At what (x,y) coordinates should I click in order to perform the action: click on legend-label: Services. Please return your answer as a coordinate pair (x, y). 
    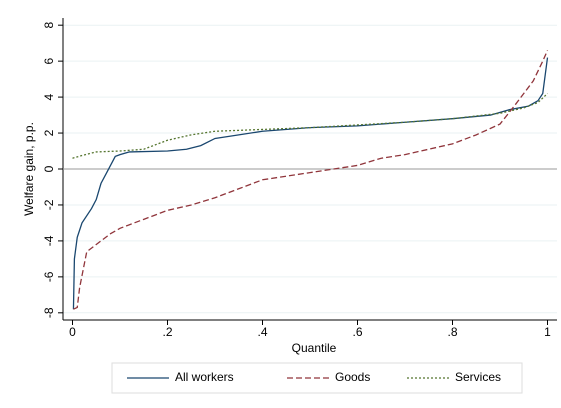
    Looking at the image, I should click on (478, 377).